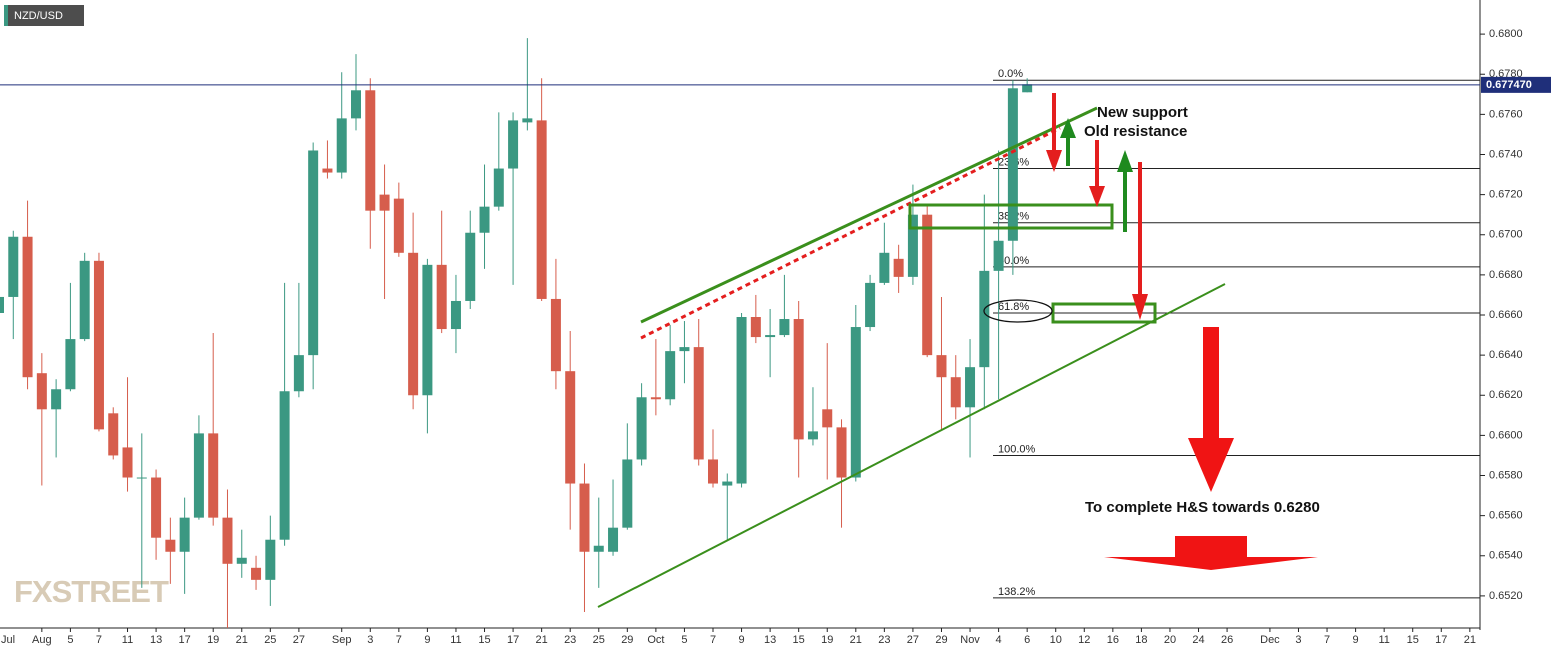  Describe the element at coordinates (599, 640) in the screenshot. I see `x-tick-label: 25` at that location.